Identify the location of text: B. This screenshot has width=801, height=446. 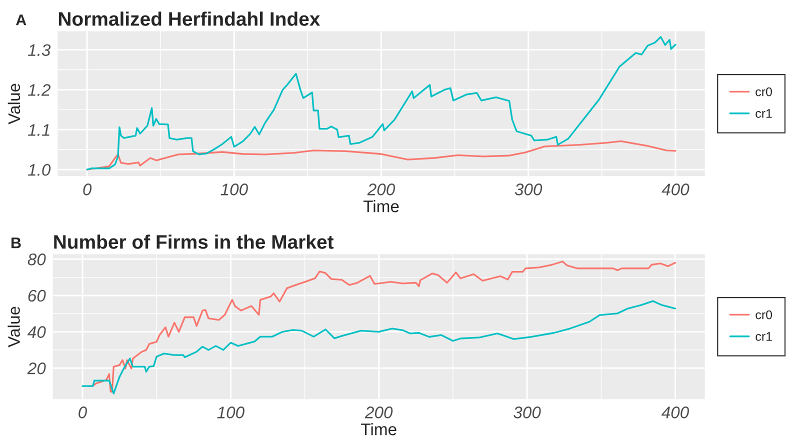
(16, 243).